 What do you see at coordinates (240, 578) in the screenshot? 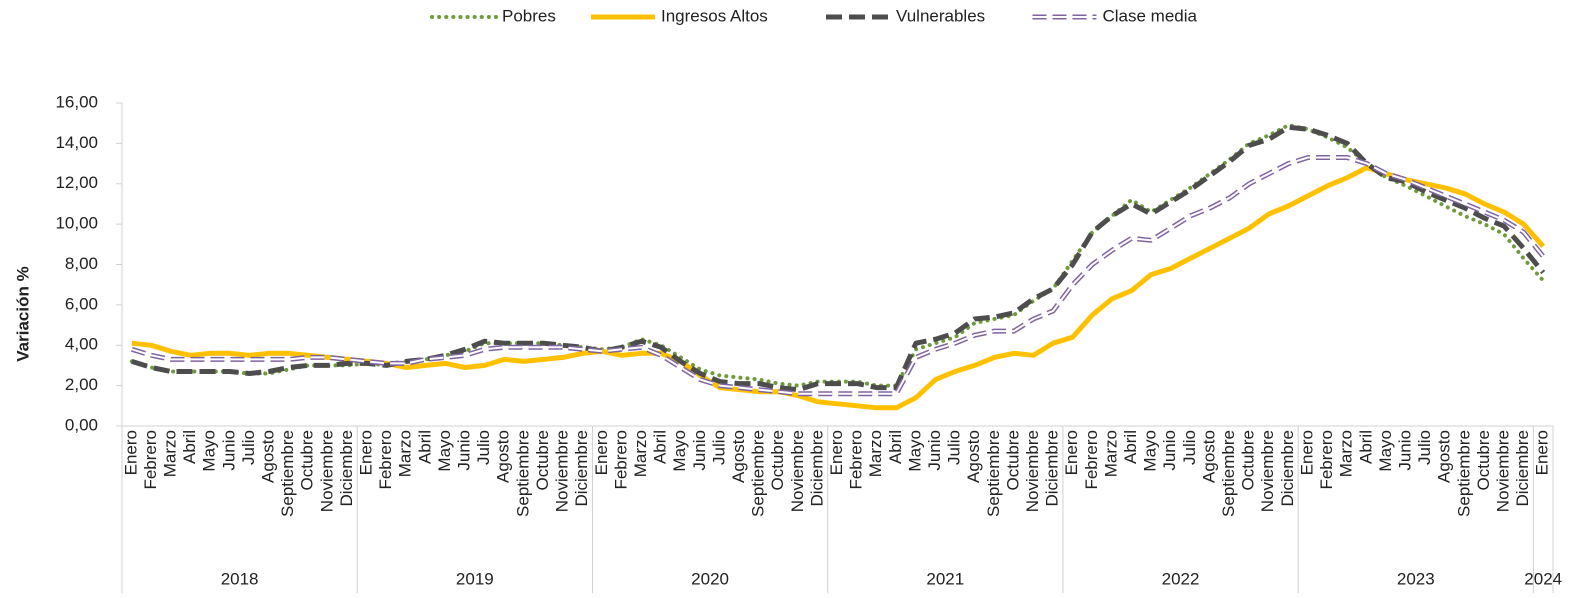
I see `year-label: 2018` at bounding box center [240, 578].